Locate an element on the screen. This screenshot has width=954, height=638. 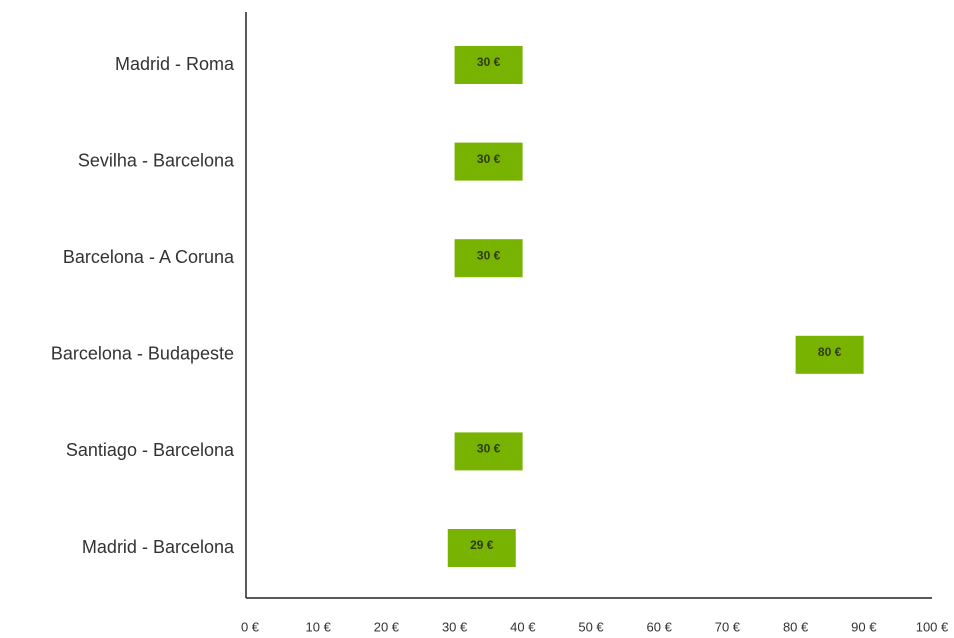
y-tick-label: Santiago - Barcelona is located at coordinates (150, 450).